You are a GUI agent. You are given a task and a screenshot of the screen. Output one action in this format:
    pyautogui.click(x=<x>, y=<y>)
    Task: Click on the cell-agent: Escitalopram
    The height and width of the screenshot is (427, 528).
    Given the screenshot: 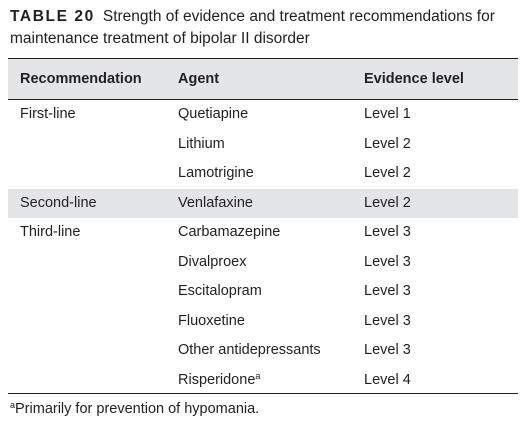 What is the action you would take?
    pyautogui.click(x=220, y=292)
    